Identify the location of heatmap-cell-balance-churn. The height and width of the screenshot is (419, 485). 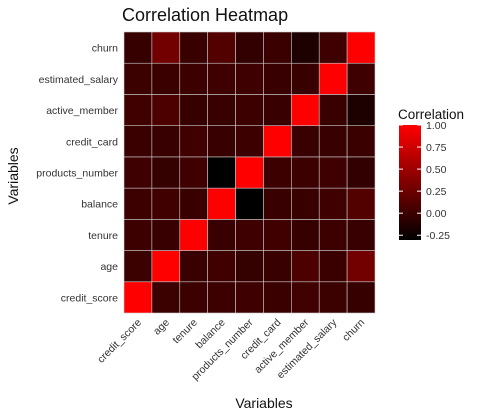
(221, 47).